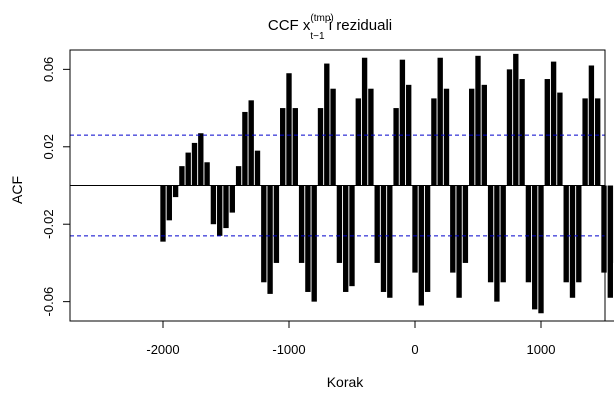 This screenshot has width=614, height=396. Describe the element at coordinates (380, 338) in the screenshot. I see `x-axis: -2000-1000010002000` at that location.